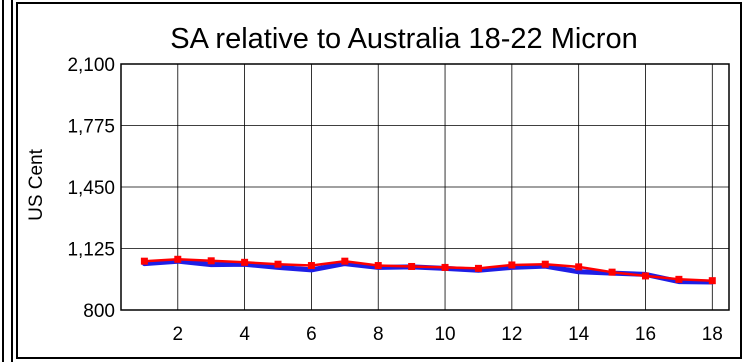  What do you see at coordinates (178, 334) in the screenshot?
I see `x-tick-label: 2` at bounding box center [178, 334].